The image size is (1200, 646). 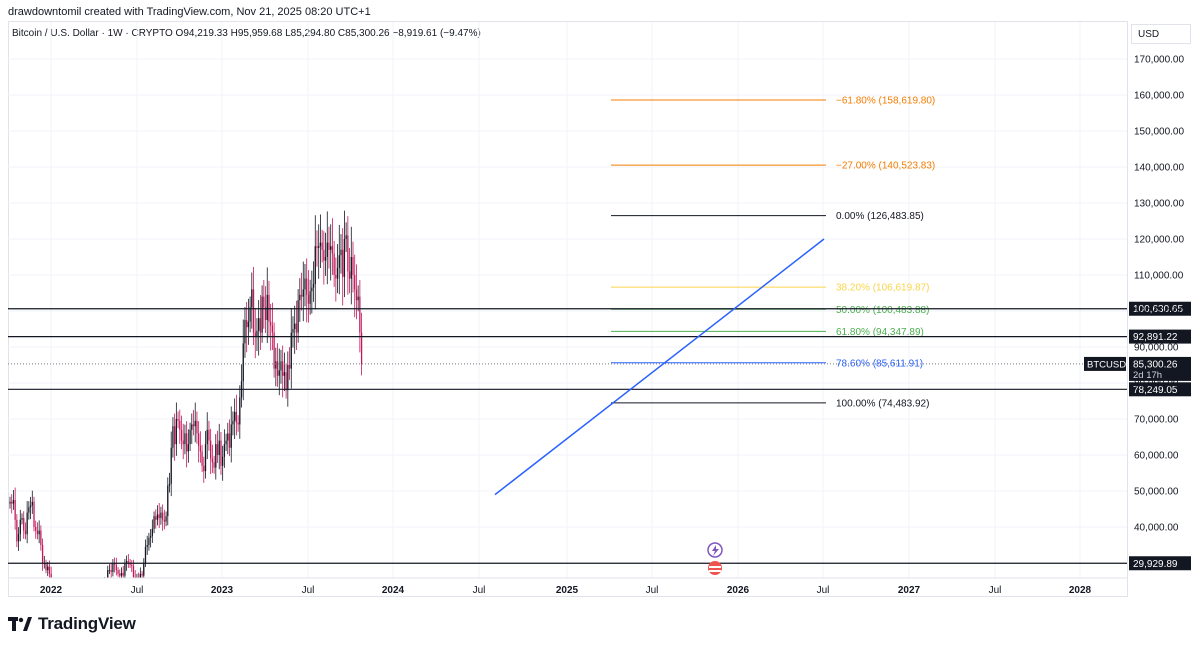 What do you see at coordinates (1159, 60) in the screenshot?
I see `price-axis-label: 170,000.00` at bounding box center [1159, 60].